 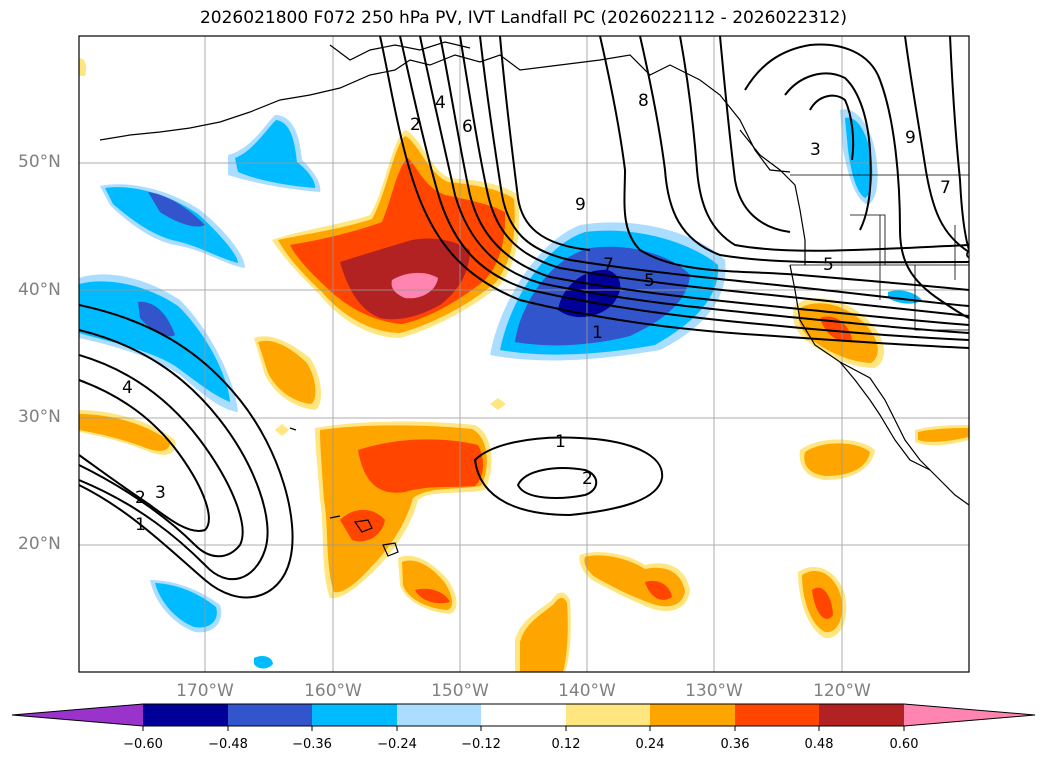 I want to click on colorbar-tick-label: 0.36, so click(x=735, y=744).